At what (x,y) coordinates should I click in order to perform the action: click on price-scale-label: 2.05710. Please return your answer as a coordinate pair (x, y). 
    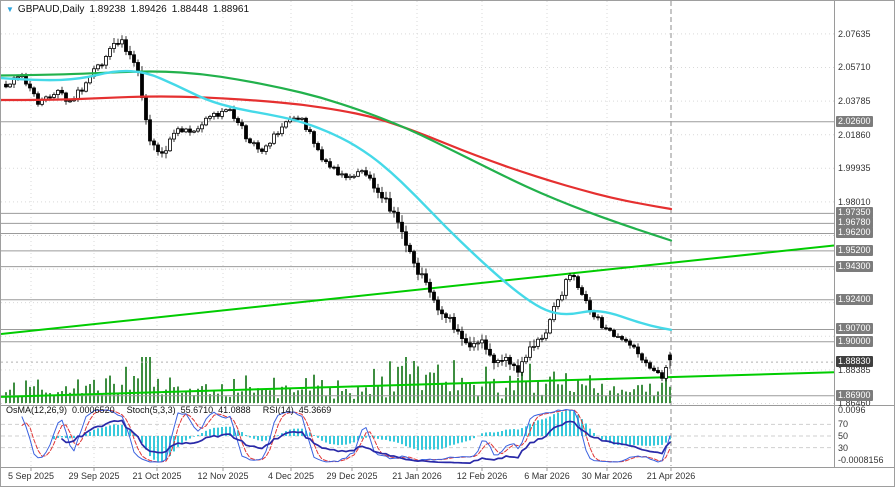
    Looking at the image, I should click on (854, 67).